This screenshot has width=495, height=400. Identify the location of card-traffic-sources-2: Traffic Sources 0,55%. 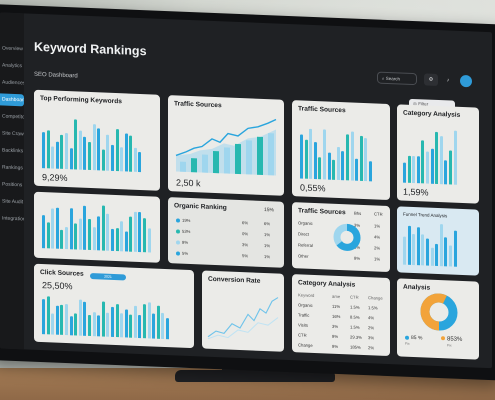
(341, 150).